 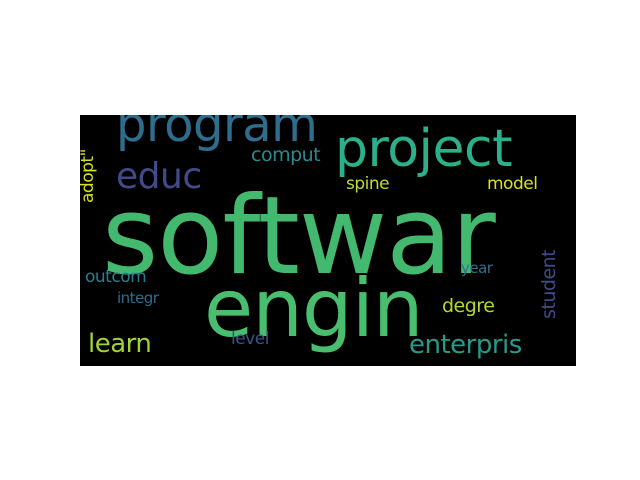 I want to click on word-degre: degre, so click(x=468, y=306).